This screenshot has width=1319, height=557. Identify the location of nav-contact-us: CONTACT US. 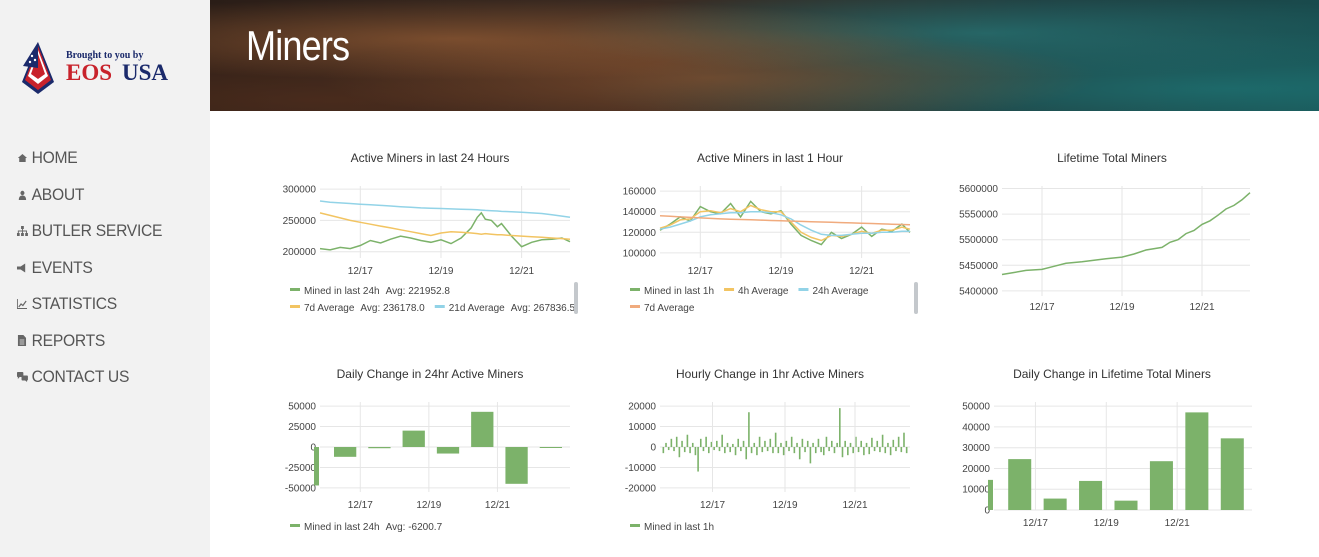
(89, 377).